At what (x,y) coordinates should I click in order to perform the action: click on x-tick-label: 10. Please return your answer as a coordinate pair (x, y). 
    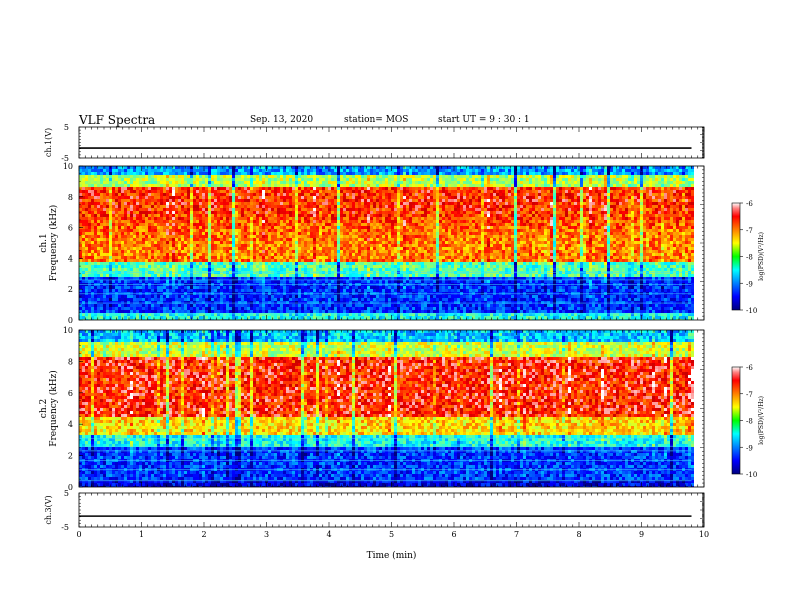
    Looking at the image, I should click on (704, 534).